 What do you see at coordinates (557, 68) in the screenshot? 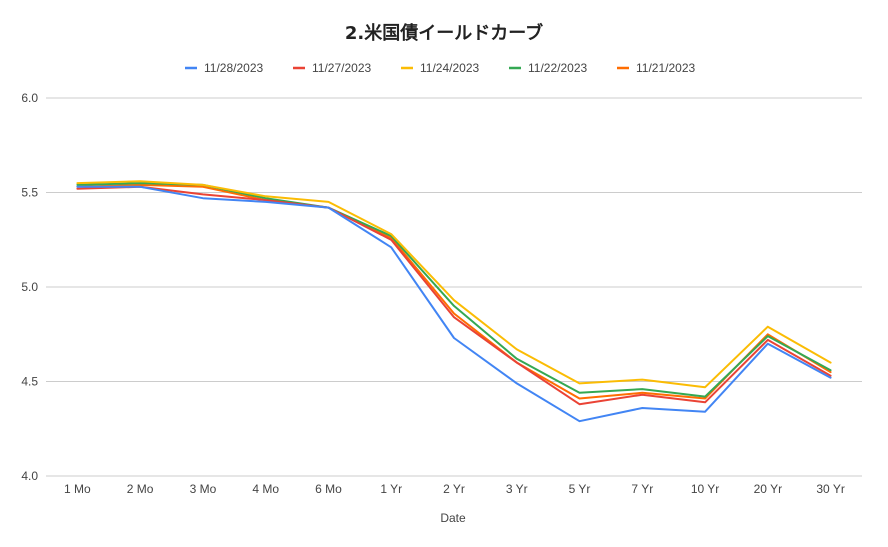
I see `legend-label: 11/22/2023` at bounding box center [557, 68].